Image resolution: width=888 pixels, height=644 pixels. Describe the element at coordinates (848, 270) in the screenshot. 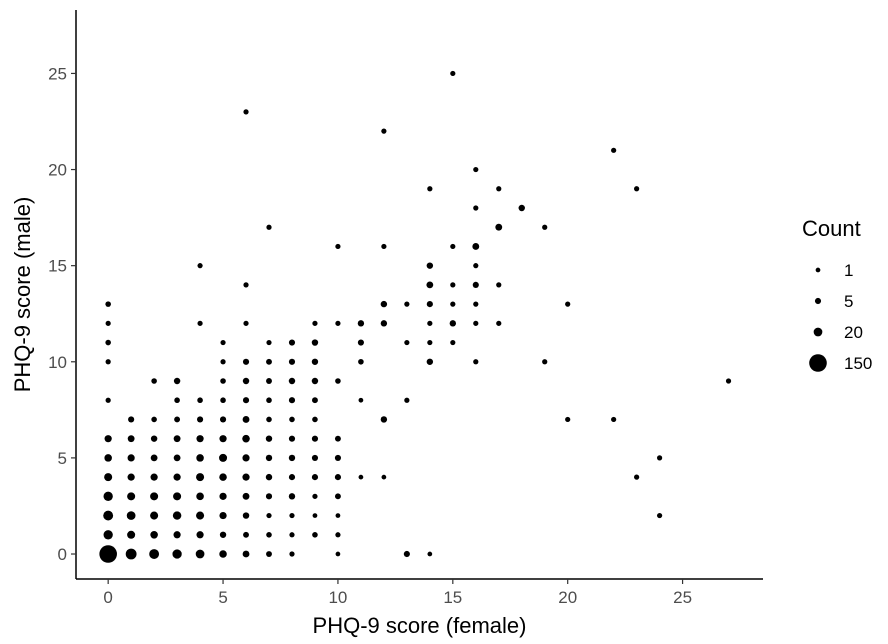

I see `legend-label: 1` at that location.